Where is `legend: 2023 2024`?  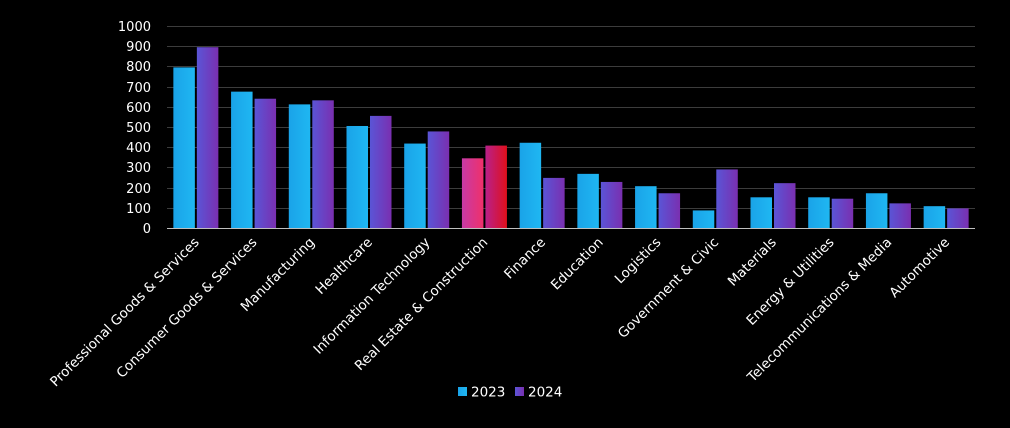
legend: 2023 2024 is located at coordinates (510, 393).